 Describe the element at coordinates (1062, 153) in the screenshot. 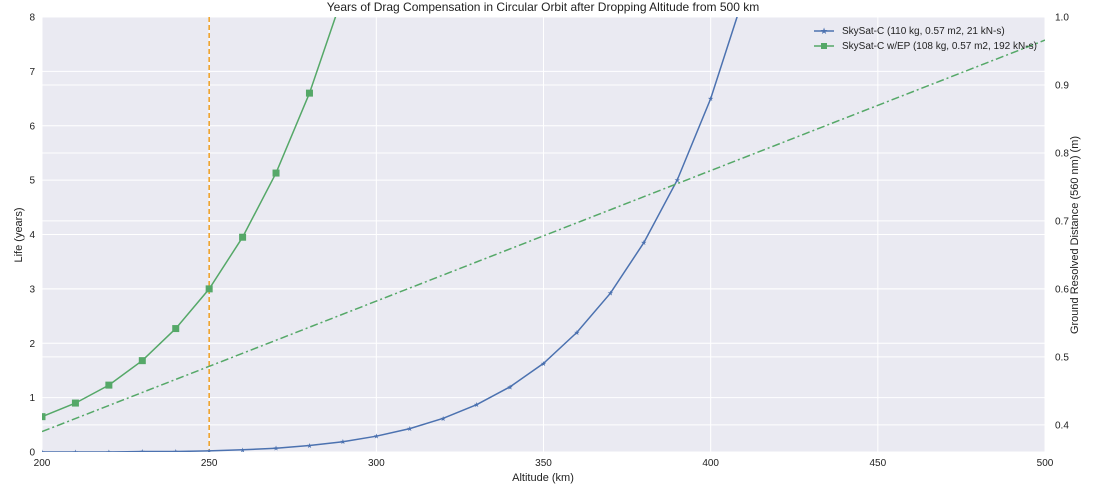

I see `y2-tick-label: 0.8` at that location.